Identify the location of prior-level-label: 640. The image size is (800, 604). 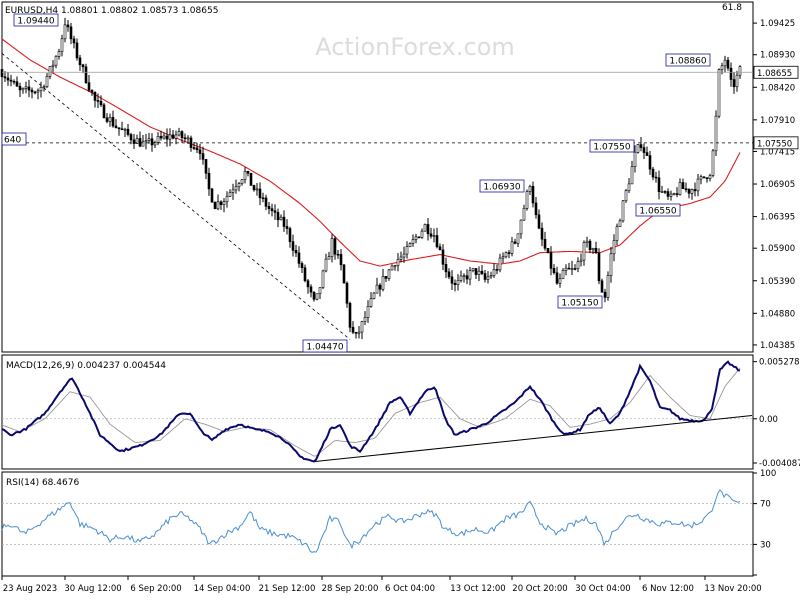
(12, 141).